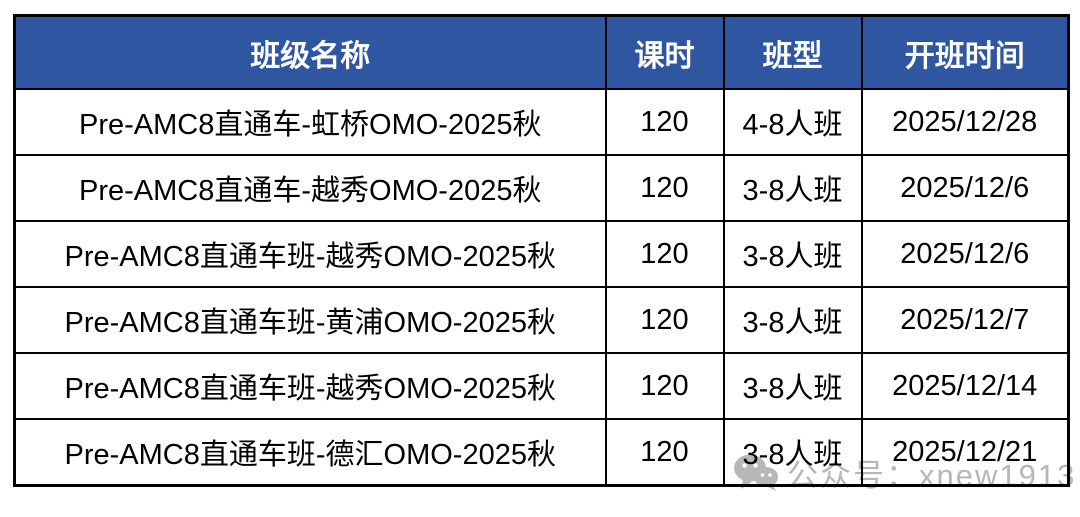 This screenshot has height=517, width=1080. Describe the element at coordinates (792, 122) in the screenshot. I see `cell-class-type: 4-8人班` at that location.